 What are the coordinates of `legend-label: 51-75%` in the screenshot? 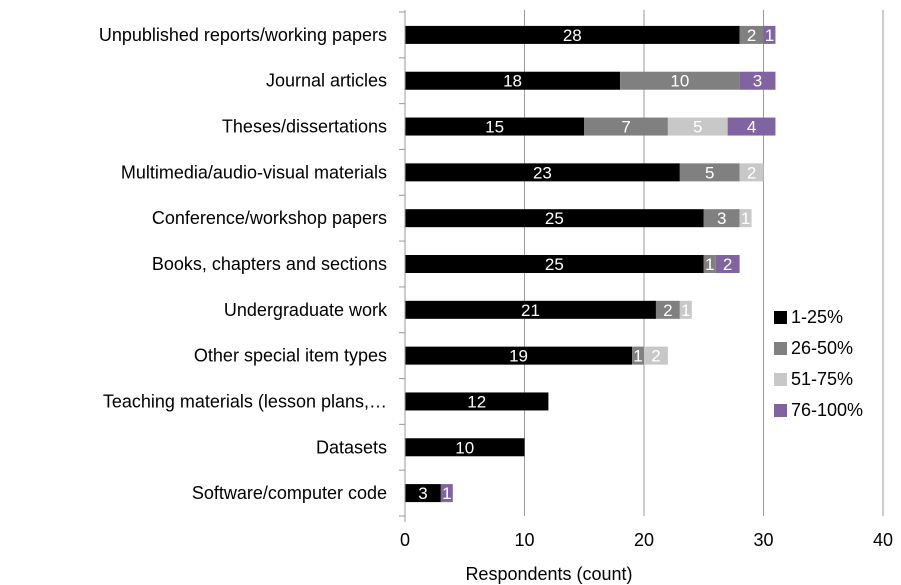 It's located at (822, 379).